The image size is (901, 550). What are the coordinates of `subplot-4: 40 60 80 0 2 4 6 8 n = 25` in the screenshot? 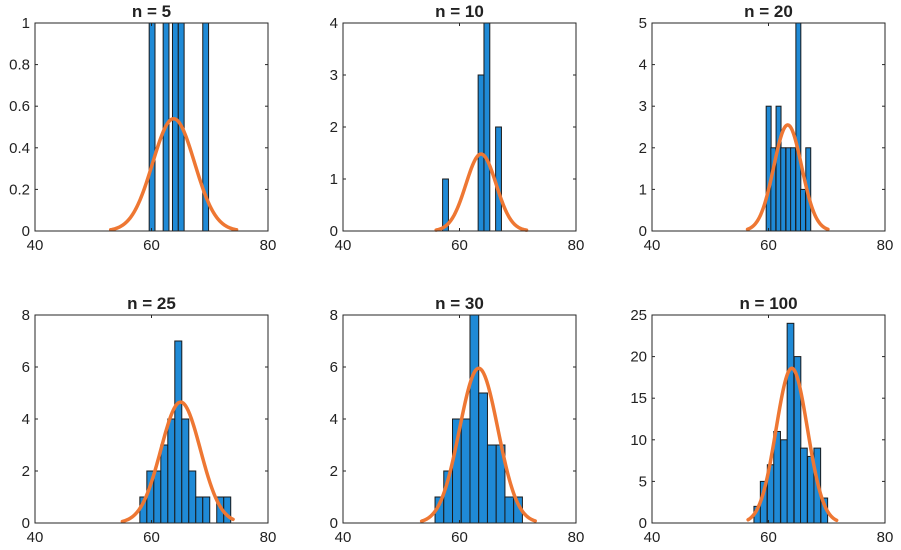 It's located at (149, 420).